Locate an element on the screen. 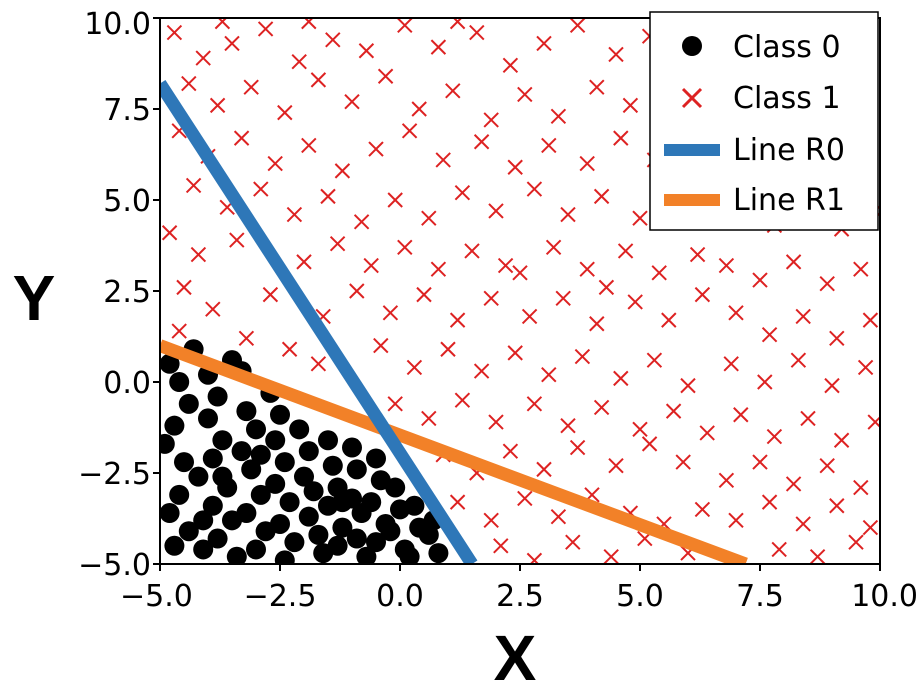 This screenshot has height=691, width=924. x-tick-label: 7.5 is located at coordinates (760, 596).